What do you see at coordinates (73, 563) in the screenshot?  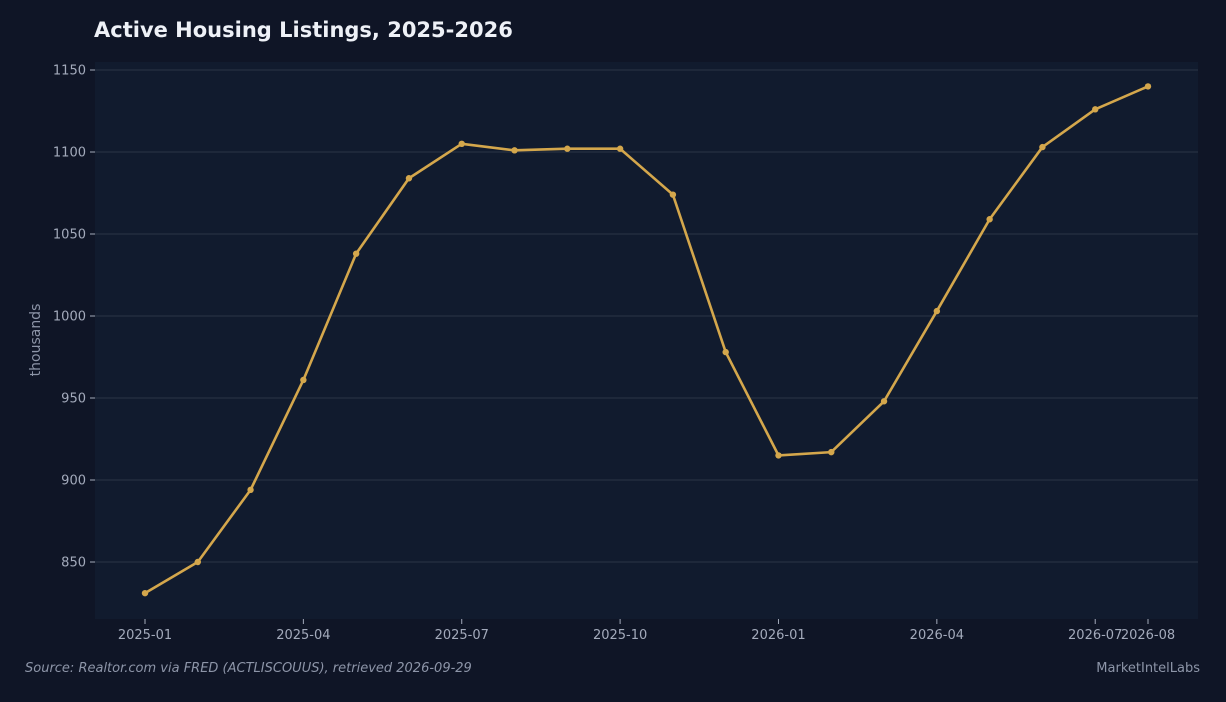 I see `y-tick-label: 850` at bounding box center [73, 563].